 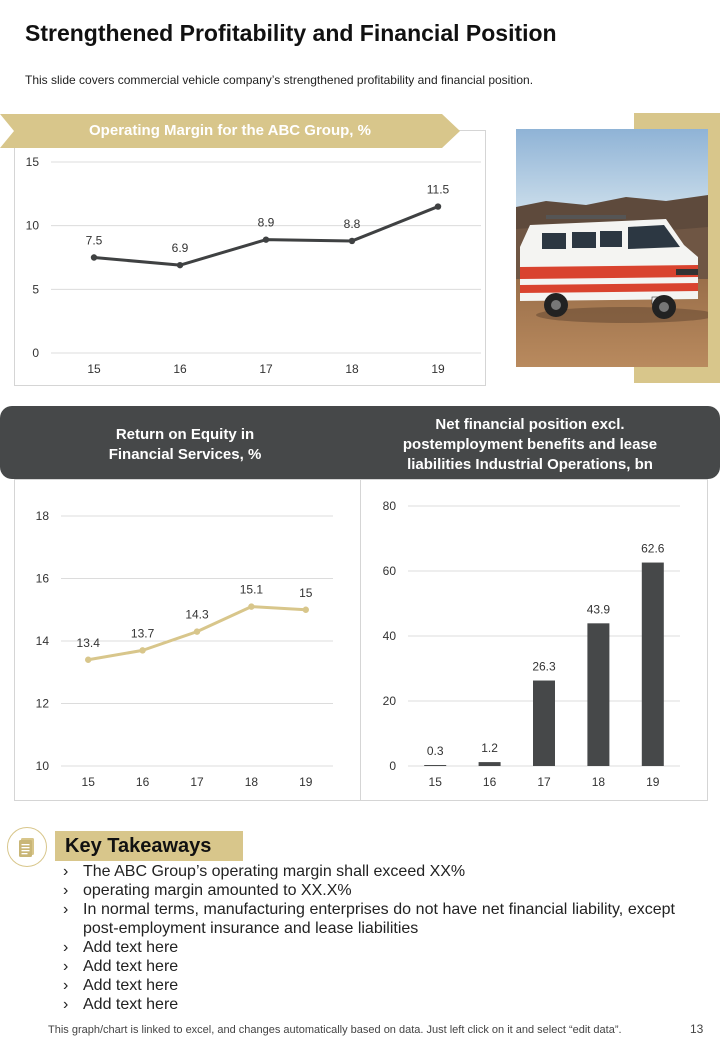 I want to click on nfp-chart-title-line: postemployment benefits and lease, so click(x=530, y=444).